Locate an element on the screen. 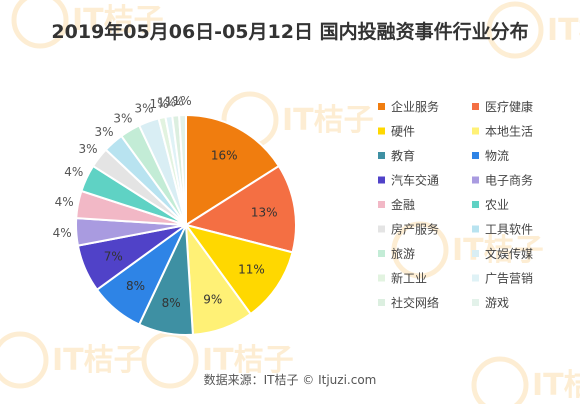 This screenshot has height=404, width=580. legend-label: 硬件 is located at coordinates (403, 132).